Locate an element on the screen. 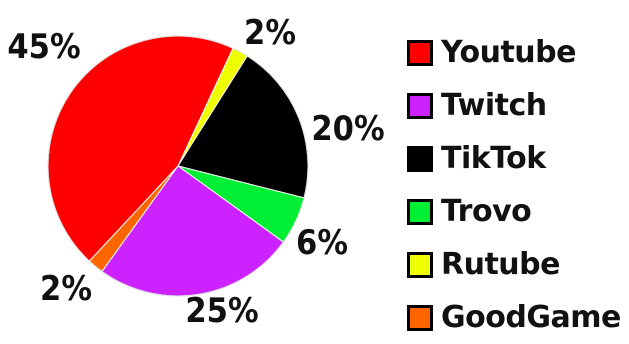 The height and width of the screenshot is (344, 629). legend-swatch-rutube is located at coordinates (420, 264).